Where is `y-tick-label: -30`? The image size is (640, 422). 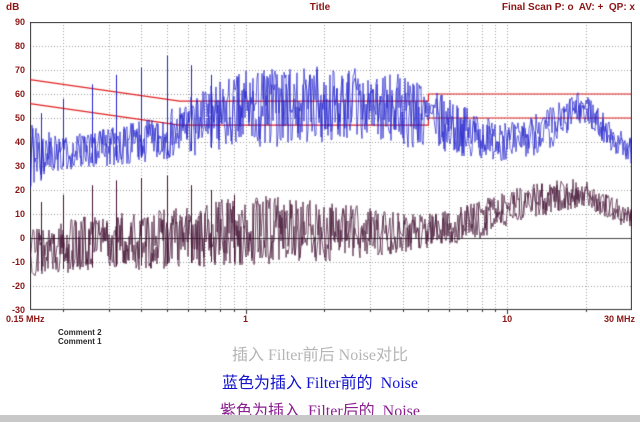 y-tick-label: -30 is located at coordinates (18, 310).